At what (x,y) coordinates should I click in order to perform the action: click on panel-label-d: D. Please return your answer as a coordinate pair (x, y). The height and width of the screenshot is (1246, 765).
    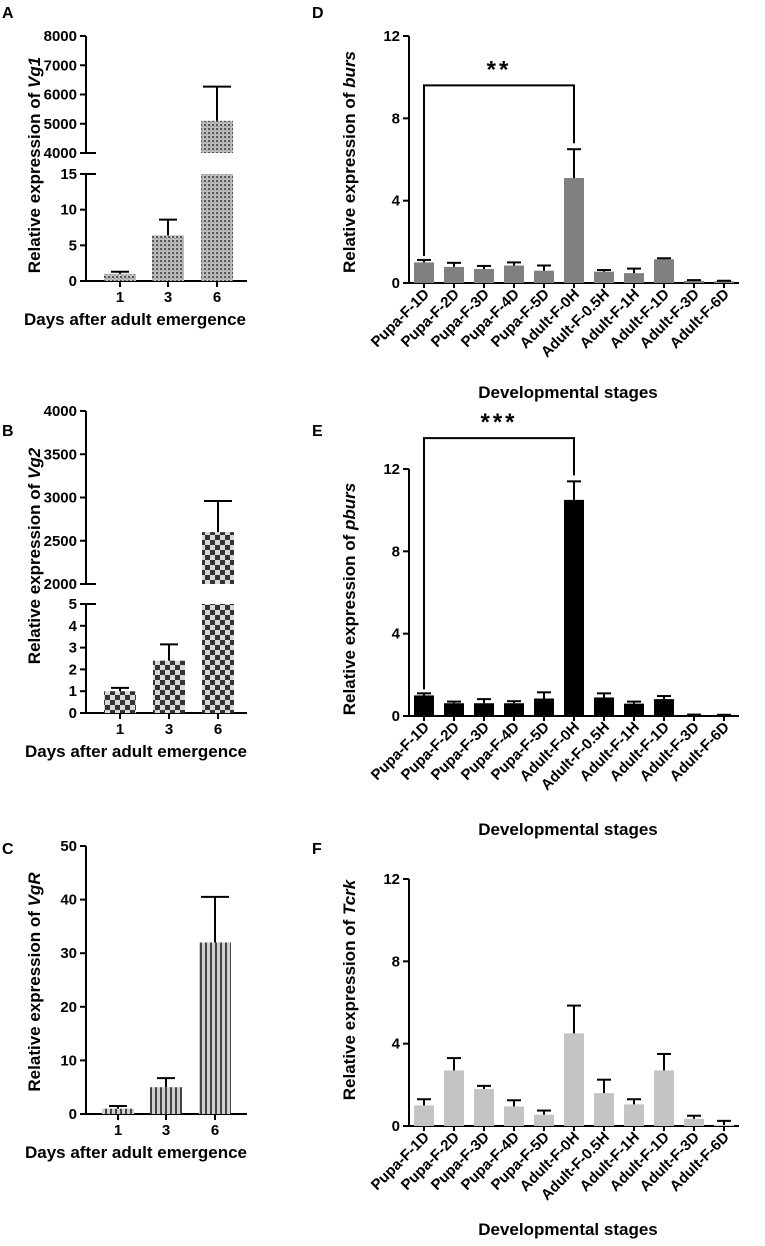
    Looking at the image, I should click on (318, 13).